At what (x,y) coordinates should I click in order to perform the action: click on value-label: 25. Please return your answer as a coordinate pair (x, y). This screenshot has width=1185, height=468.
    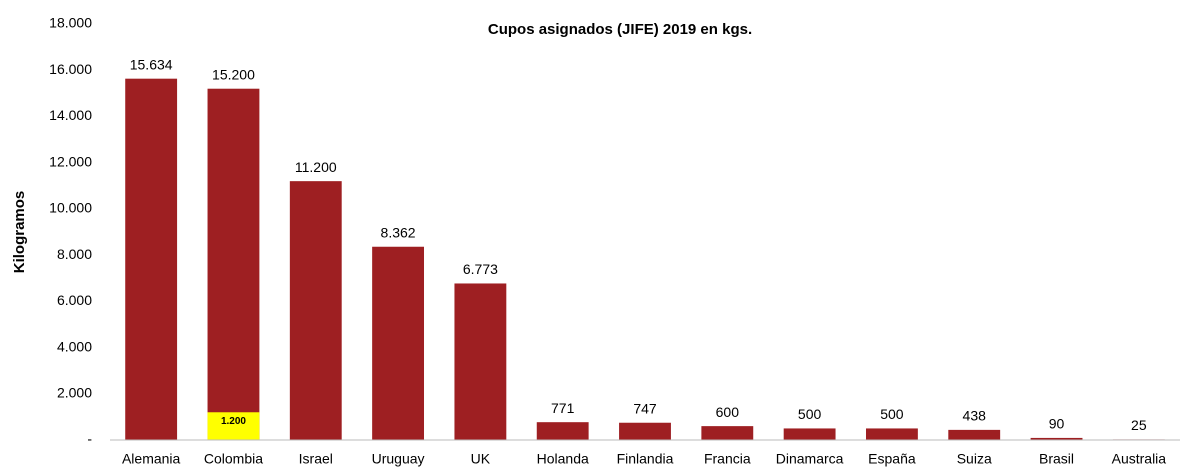
    Looking at the image, I should click on (1139, 425).